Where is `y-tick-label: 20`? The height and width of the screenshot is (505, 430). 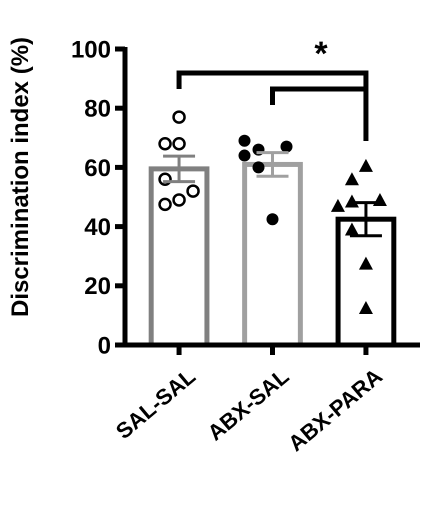
y-tick-label: 20 is located at coordinates (97, 286).